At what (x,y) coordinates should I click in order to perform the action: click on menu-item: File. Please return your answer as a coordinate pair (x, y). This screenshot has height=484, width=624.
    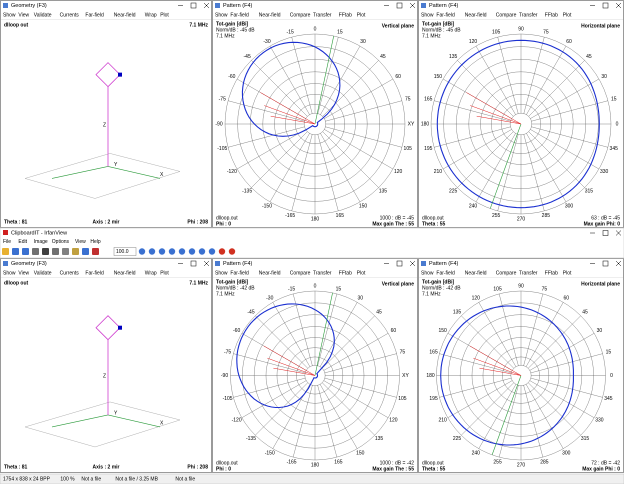
    Looking at the image, I should click on (7, 242).